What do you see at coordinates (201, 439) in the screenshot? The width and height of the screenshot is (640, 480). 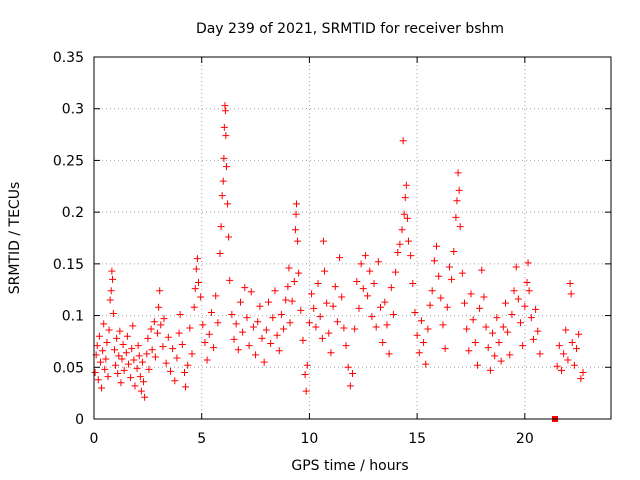 I see `x-tick-label: 5` at bounding box center [201, 439].